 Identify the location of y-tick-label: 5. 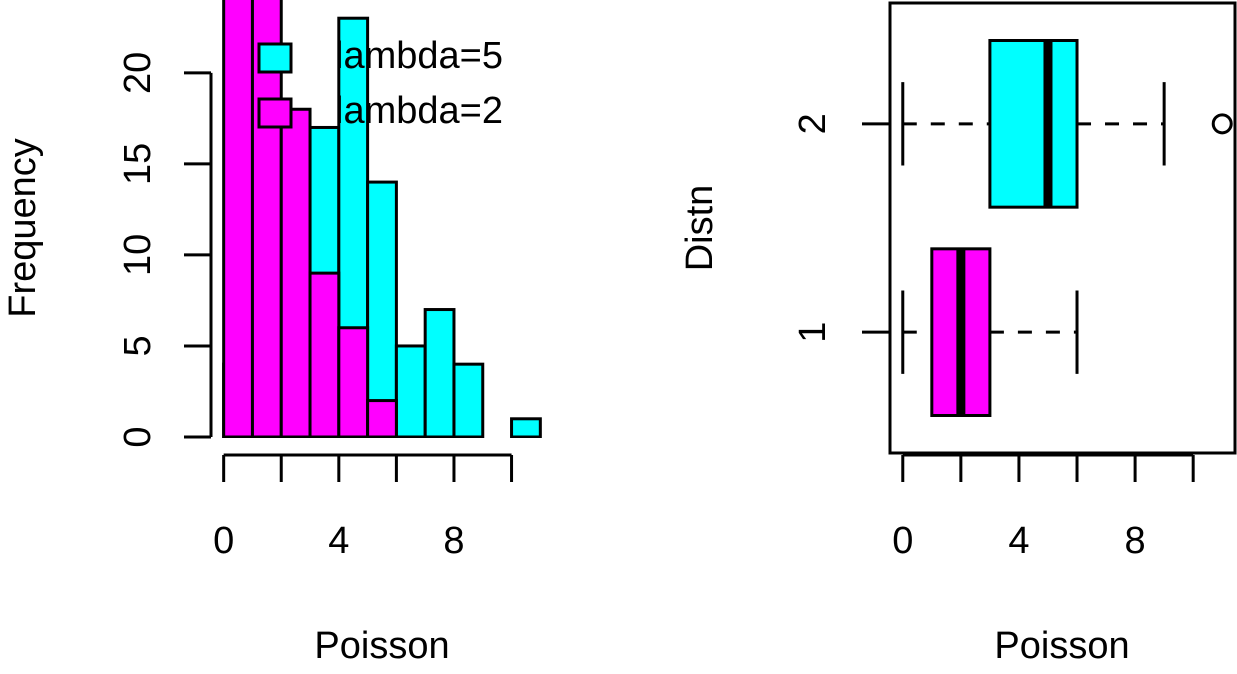
(138, 345).